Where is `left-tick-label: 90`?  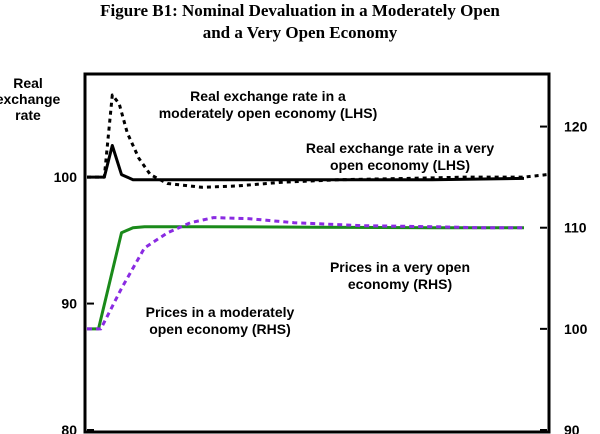 left-tick-label: 90 is located at coordinates (69, 304).